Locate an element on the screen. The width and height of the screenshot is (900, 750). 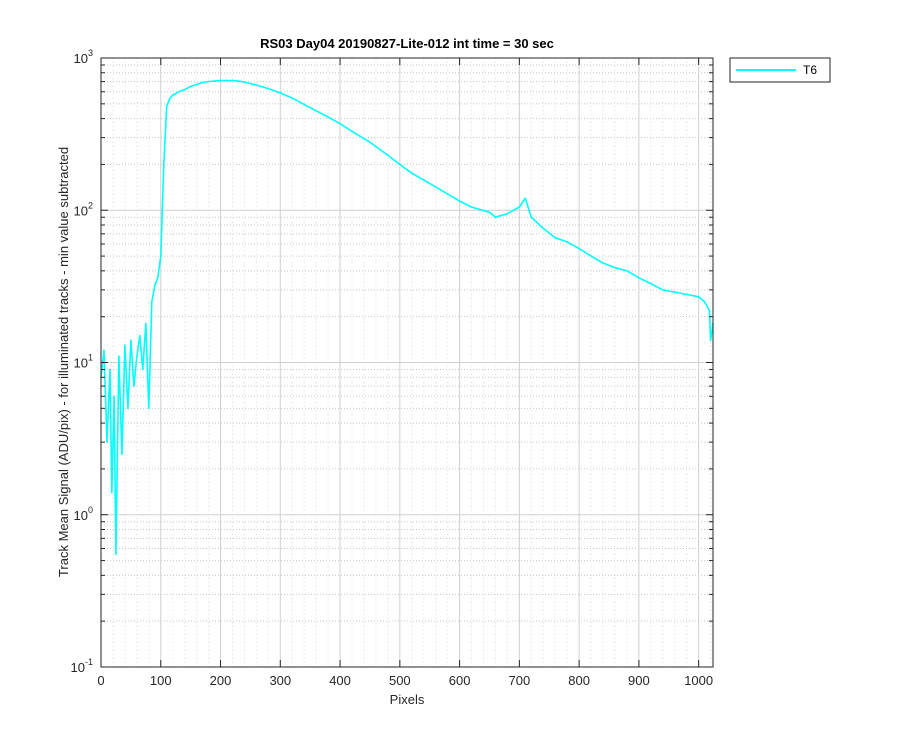
legend-label-t6: T6 is located at coordinates (810, 70).